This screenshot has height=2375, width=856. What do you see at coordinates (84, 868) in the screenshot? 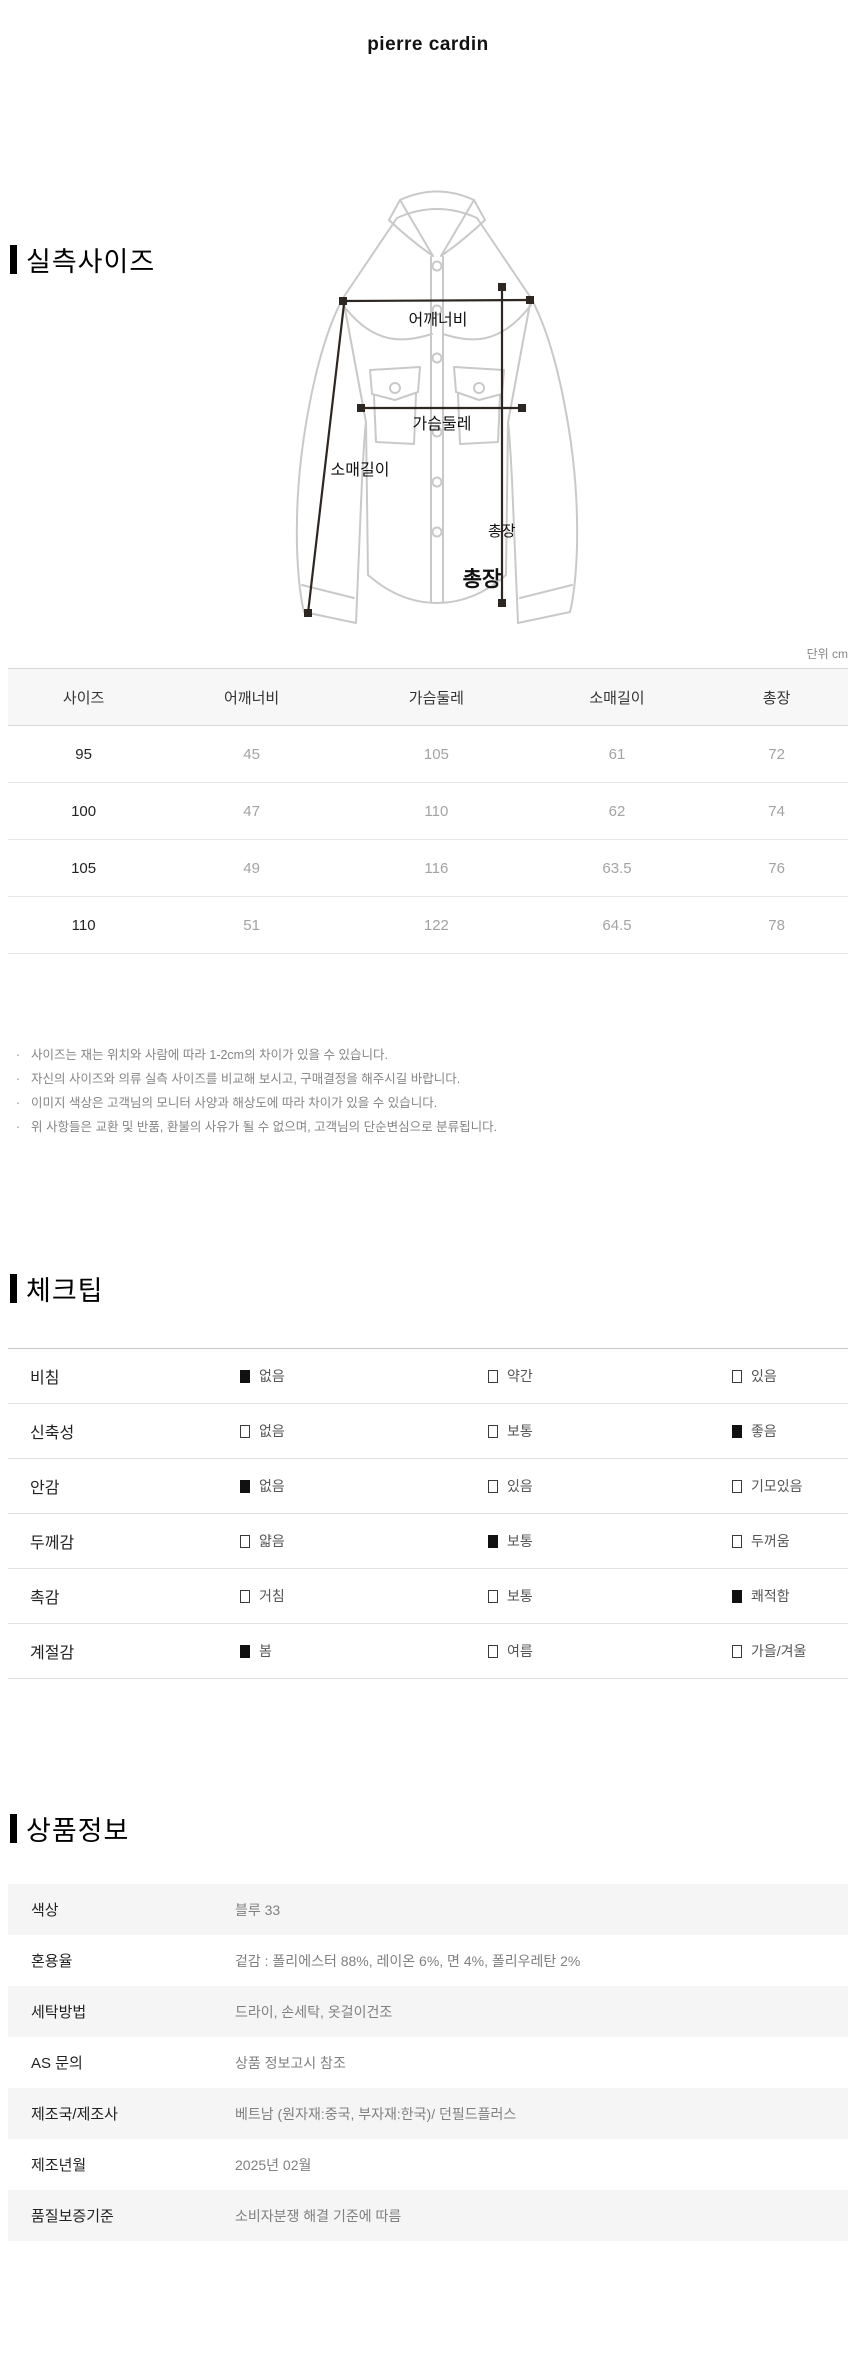
I see `size-cell: 105` at bounding box center [84, 868].